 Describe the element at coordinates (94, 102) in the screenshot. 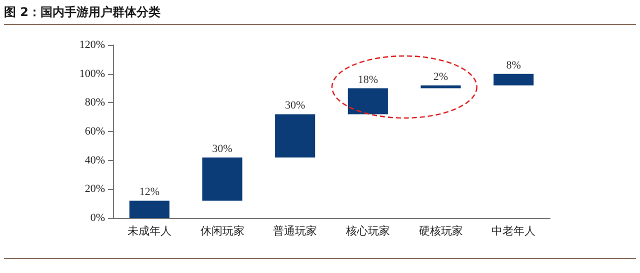

I see `y-tick-label: 80%` at that location.